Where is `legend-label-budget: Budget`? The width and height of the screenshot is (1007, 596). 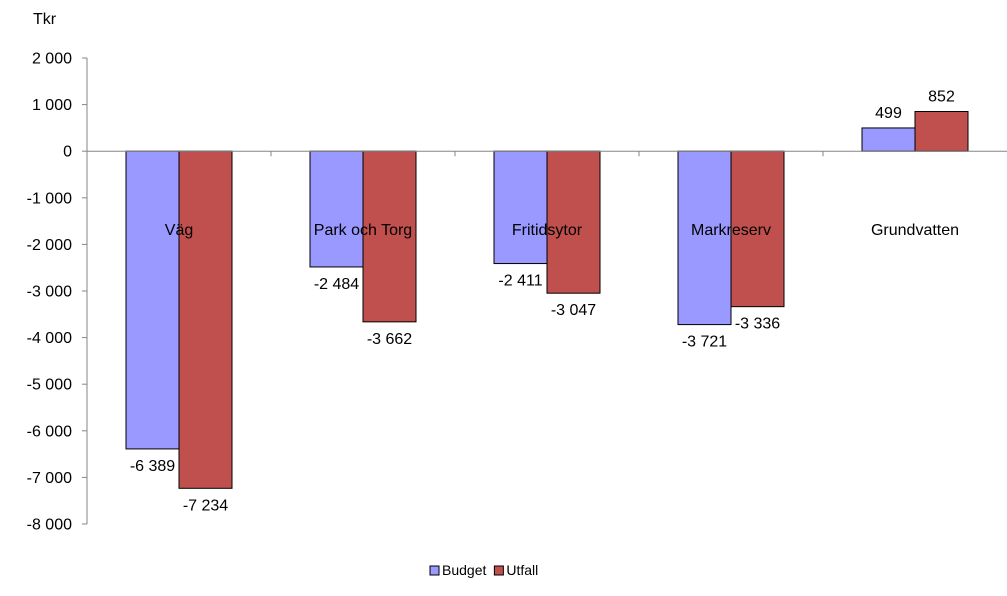 legend-label-budget: Budget is located at coordinates (464, 570).